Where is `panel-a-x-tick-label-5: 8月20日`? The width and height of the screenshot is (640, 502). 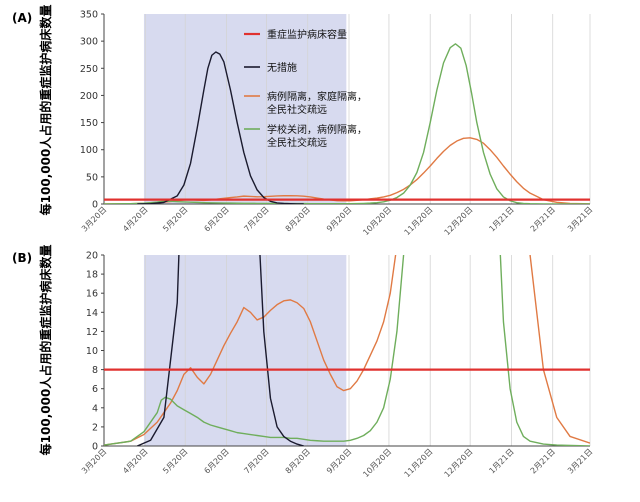
panel-a-x-tick-label-5: 8月20日 is located at coordinates (298, 219).